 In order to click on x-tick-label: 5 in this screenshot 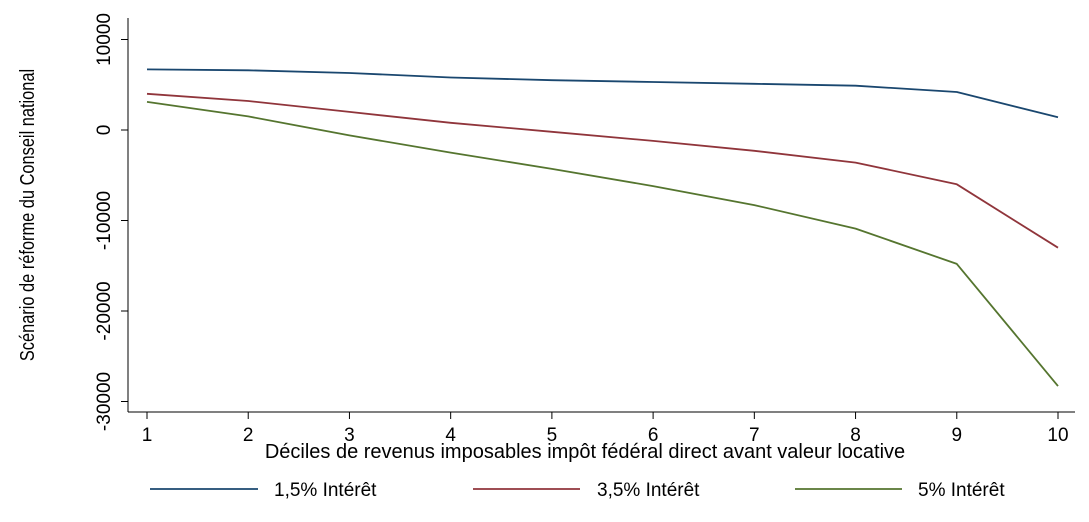, I will do `click(552, 435)`.